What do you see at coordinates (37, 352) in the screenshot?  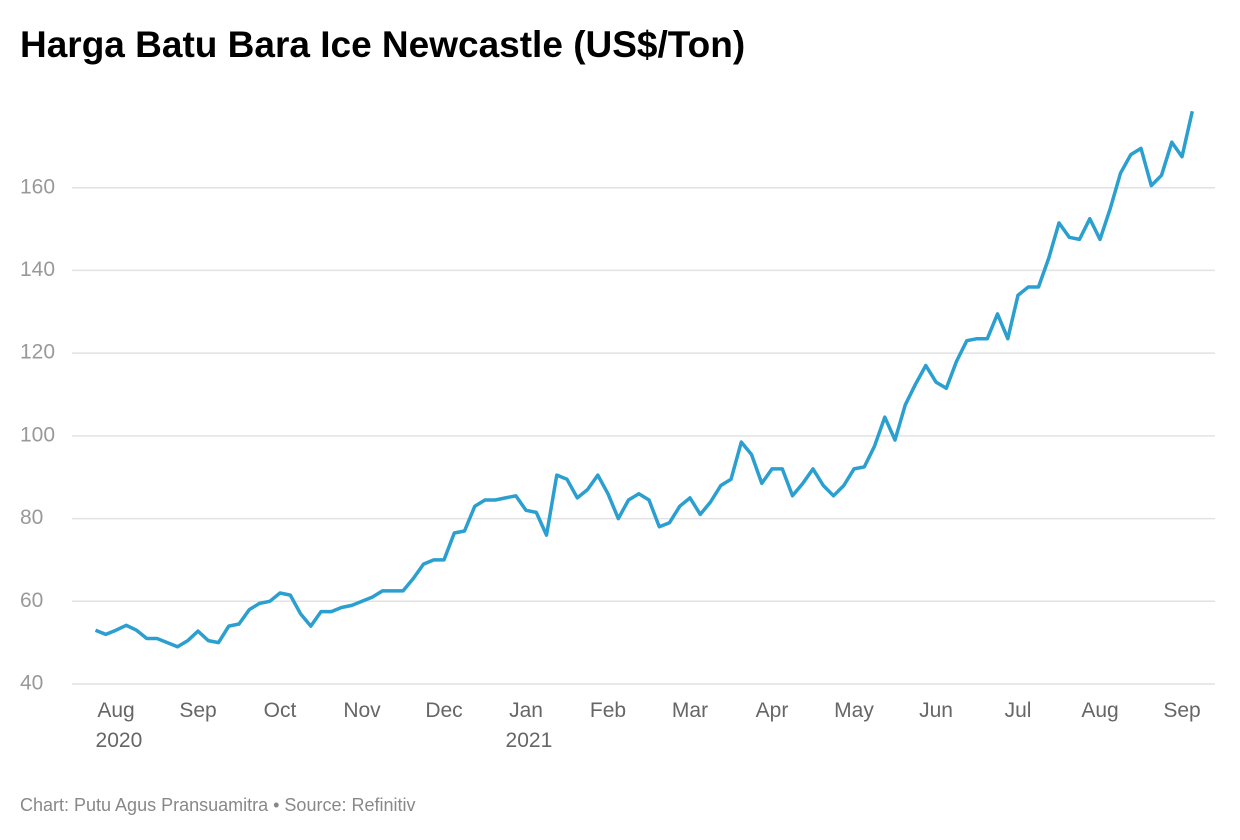 I see `y-tick-label: 120` at bounding box center [37, 352].